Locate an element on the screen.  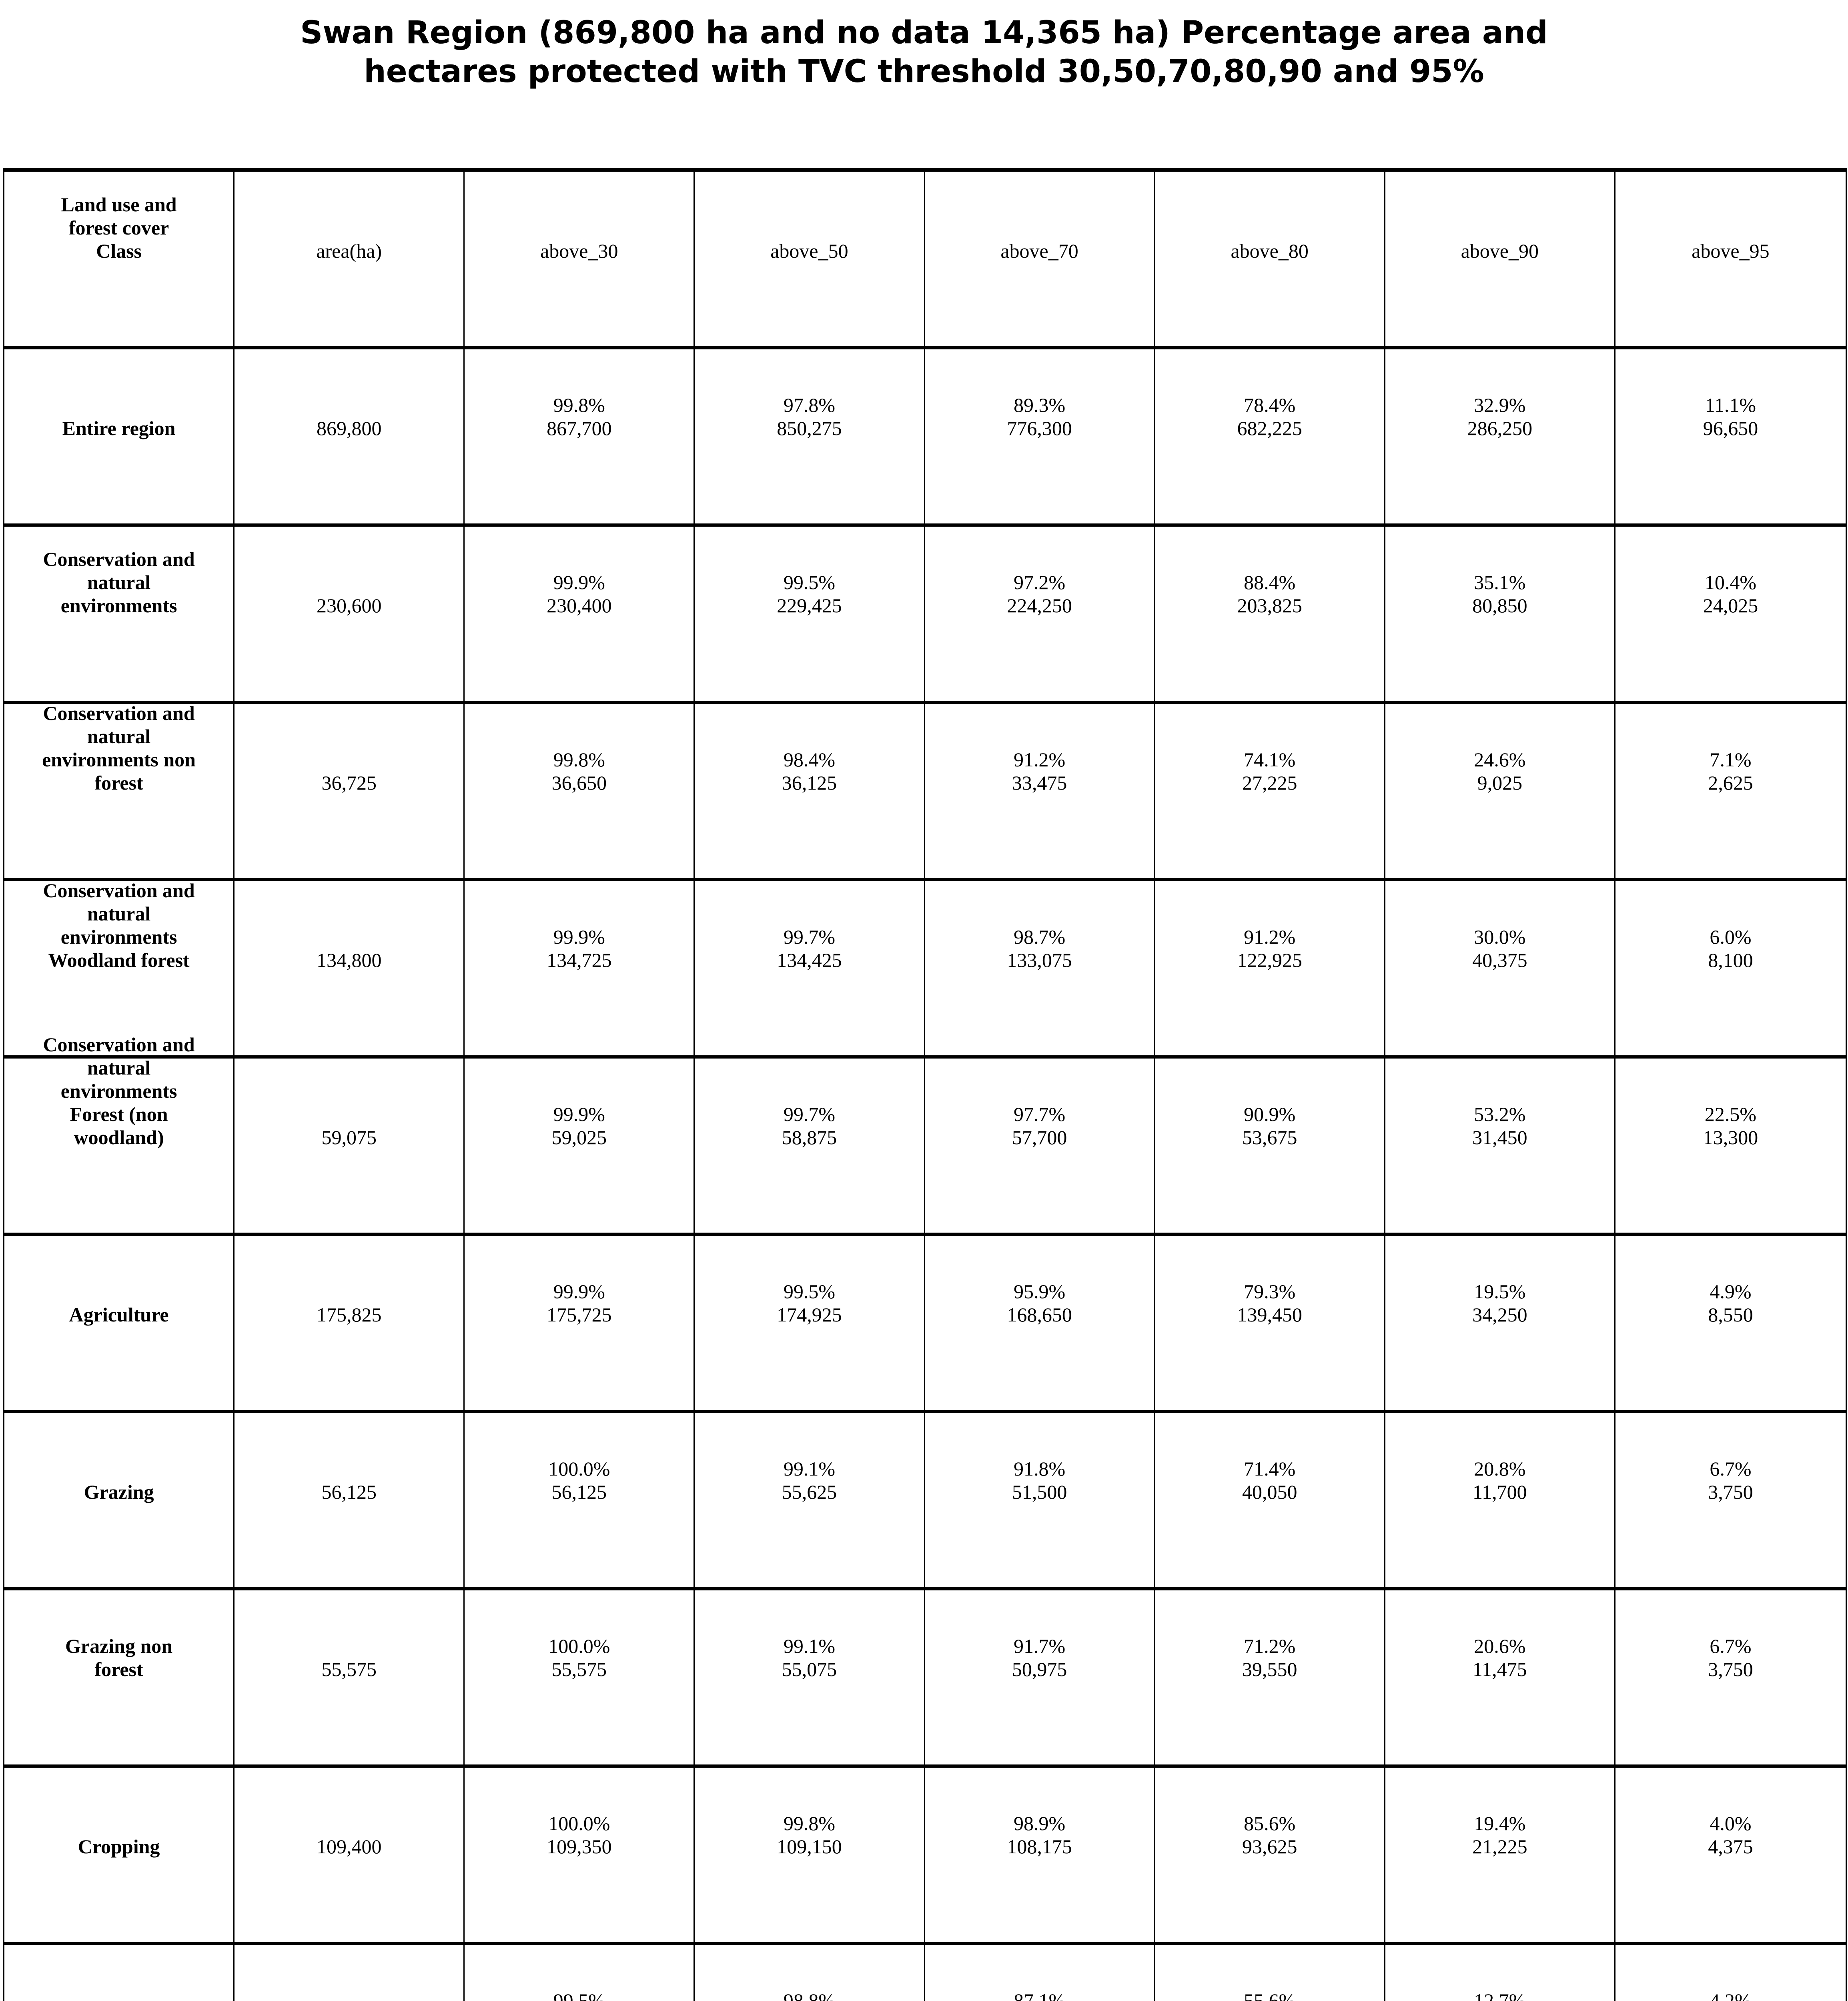
above90-ha-value: 80,850 is located at coordinates (1499, 605).